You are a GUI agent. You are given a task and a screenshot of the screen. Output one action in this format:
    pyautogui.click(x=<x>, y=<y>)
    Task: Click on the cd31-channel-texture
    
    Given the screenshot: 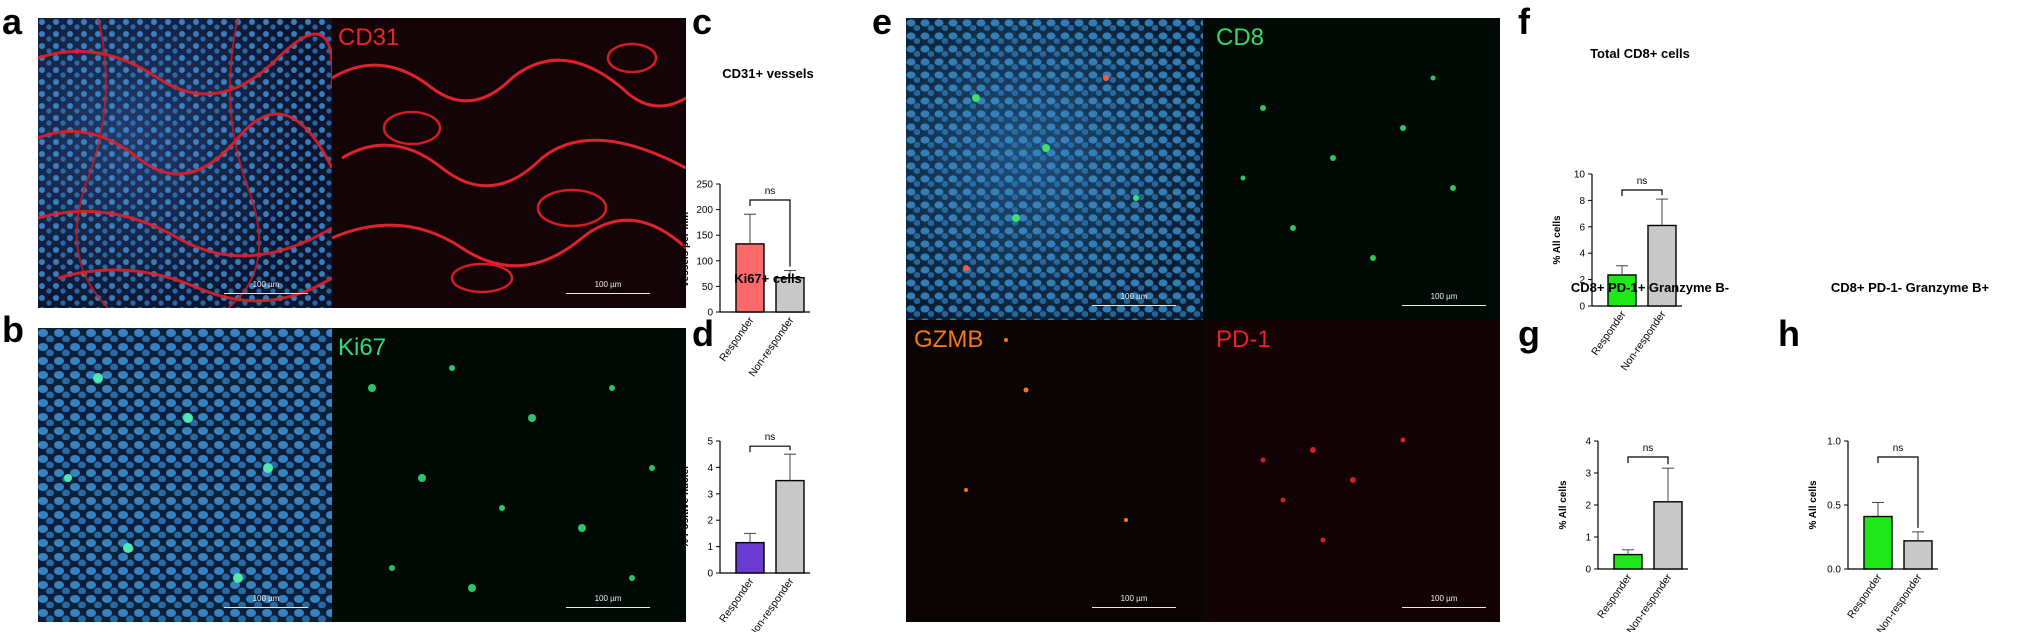 What is the action you would take?
    pyautogui.click(x=508, y=168)
    